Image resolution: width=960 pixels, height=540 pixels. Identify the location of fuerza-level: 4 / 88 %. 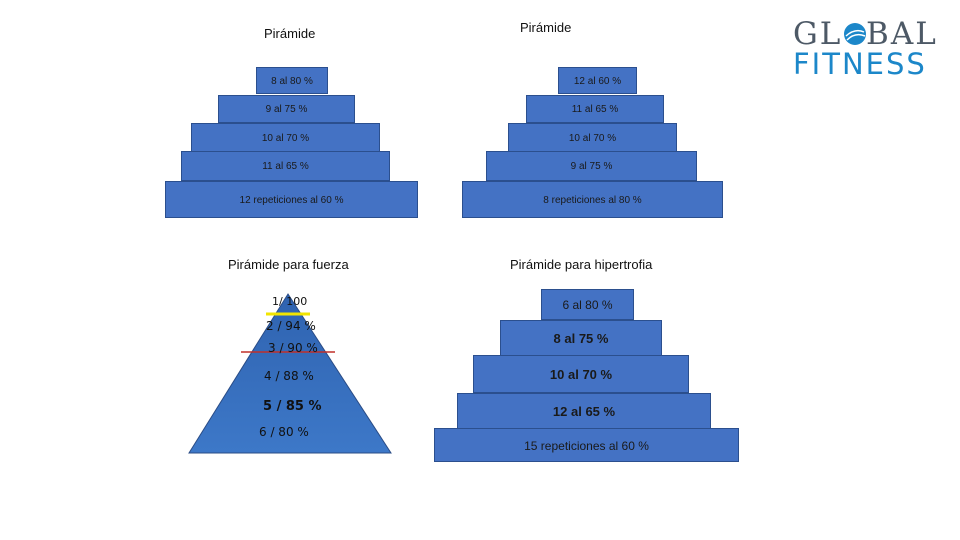
(289, 376).